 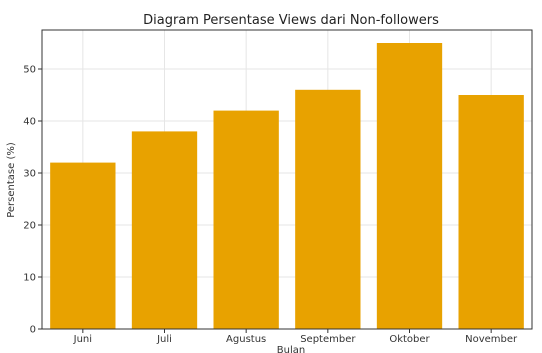 What do you see at coordinates (29, 70) in the screenshot?
I see `y-tick-label: 50` at bounding box center [29, 70].